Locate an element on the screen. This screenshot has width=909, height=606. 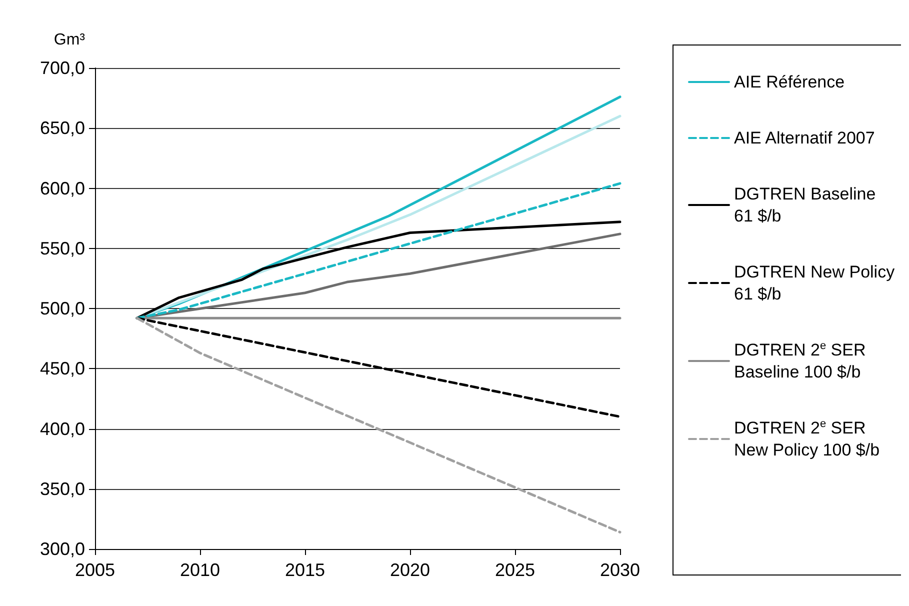
y-tick-label: 400,0 is located at coordinates (62, 428).